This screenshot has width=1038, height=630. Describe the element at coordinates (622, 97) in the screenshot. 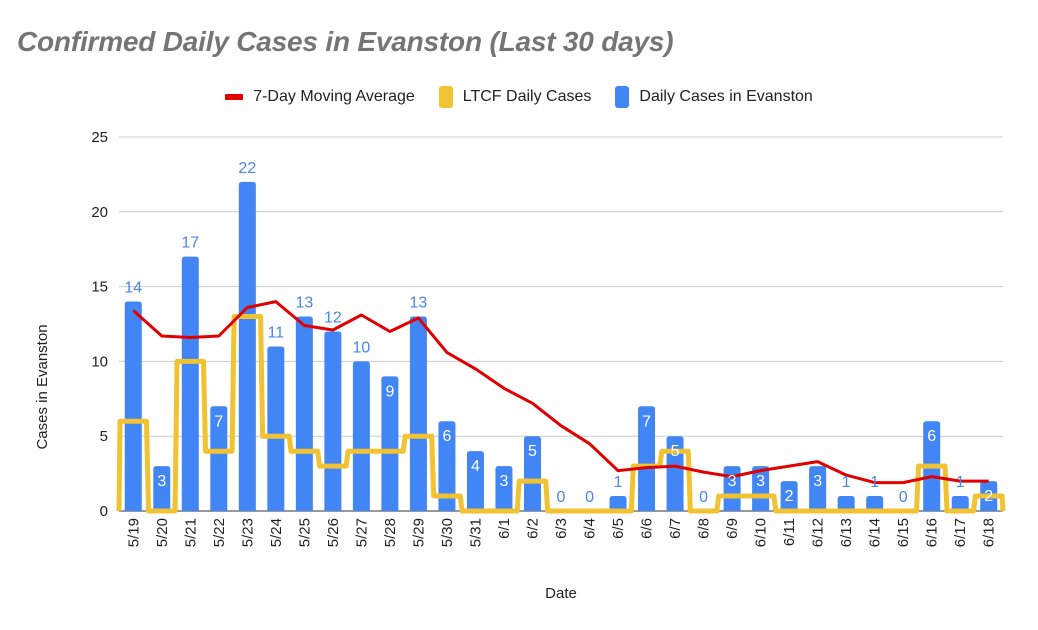

I see `legend-swatch-daily-cases` at that location.